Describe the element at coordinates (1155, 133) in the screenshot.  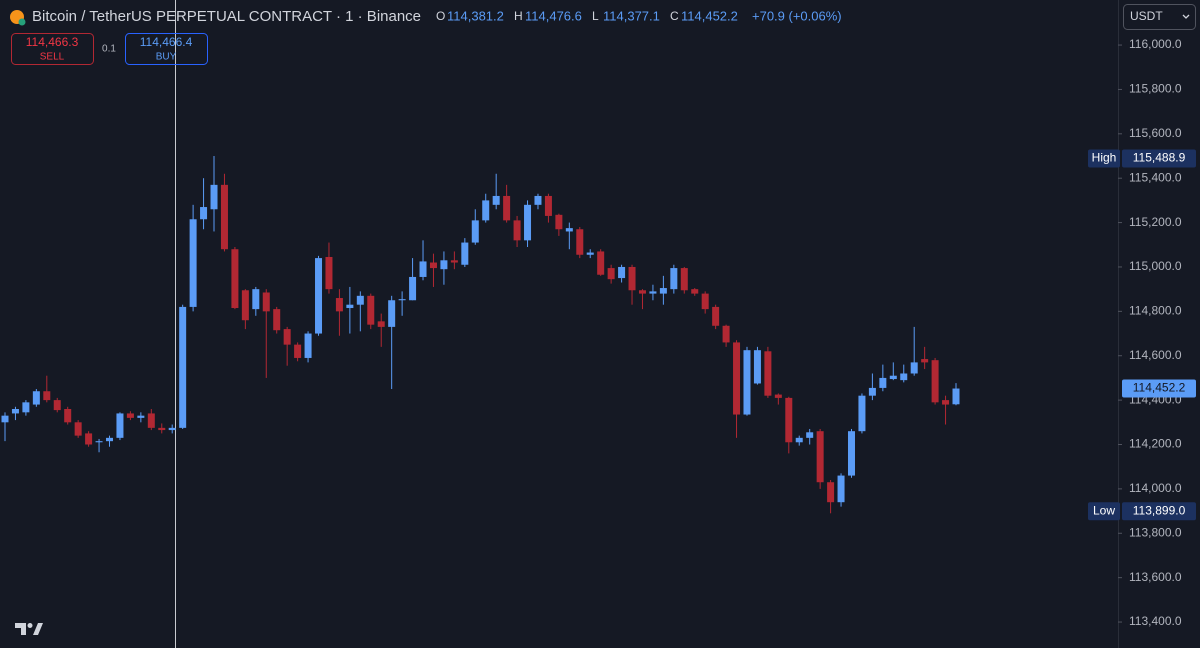
I see `y-tick-label: 115,600.0` at that location.